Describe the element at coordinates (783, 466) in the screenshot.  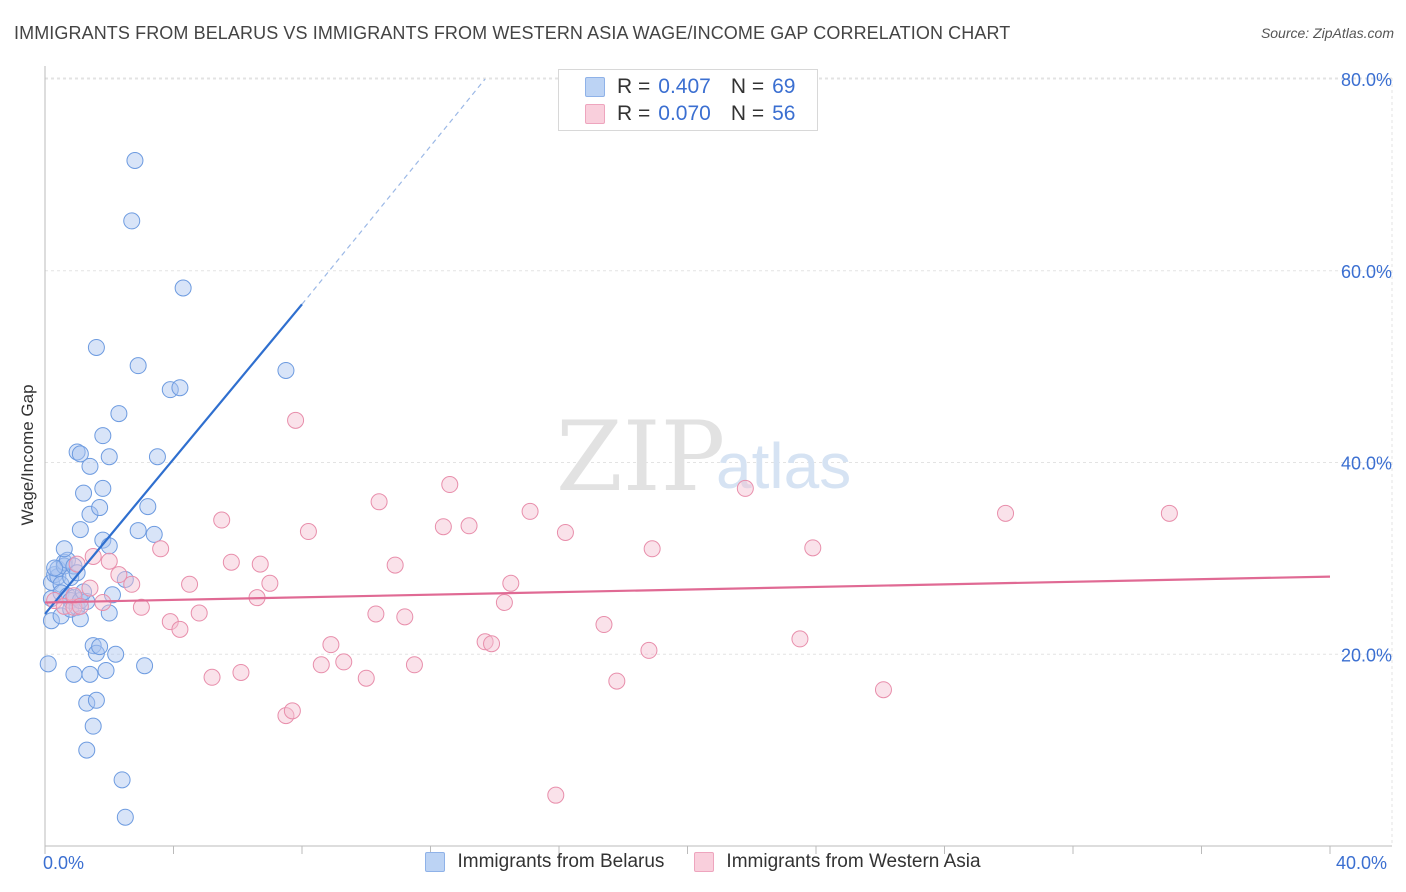
I see `watermark-atlas: atlas` at that location.